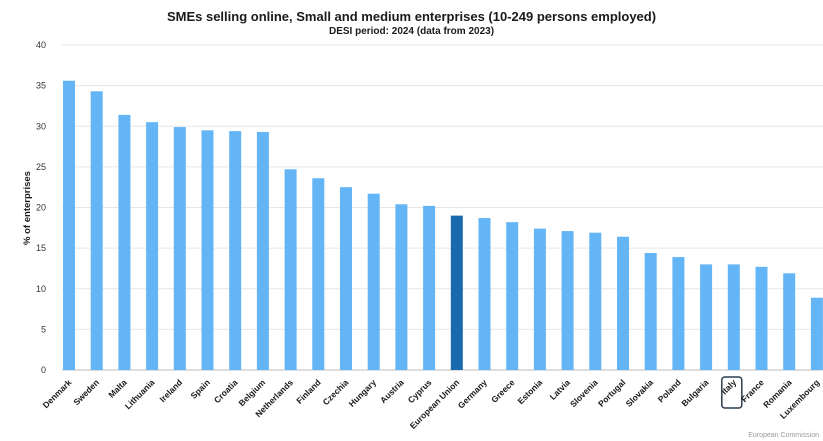 This screenshot has width=823, height=441. I want to click on x-tick-label: Greece, so click(503, 391).